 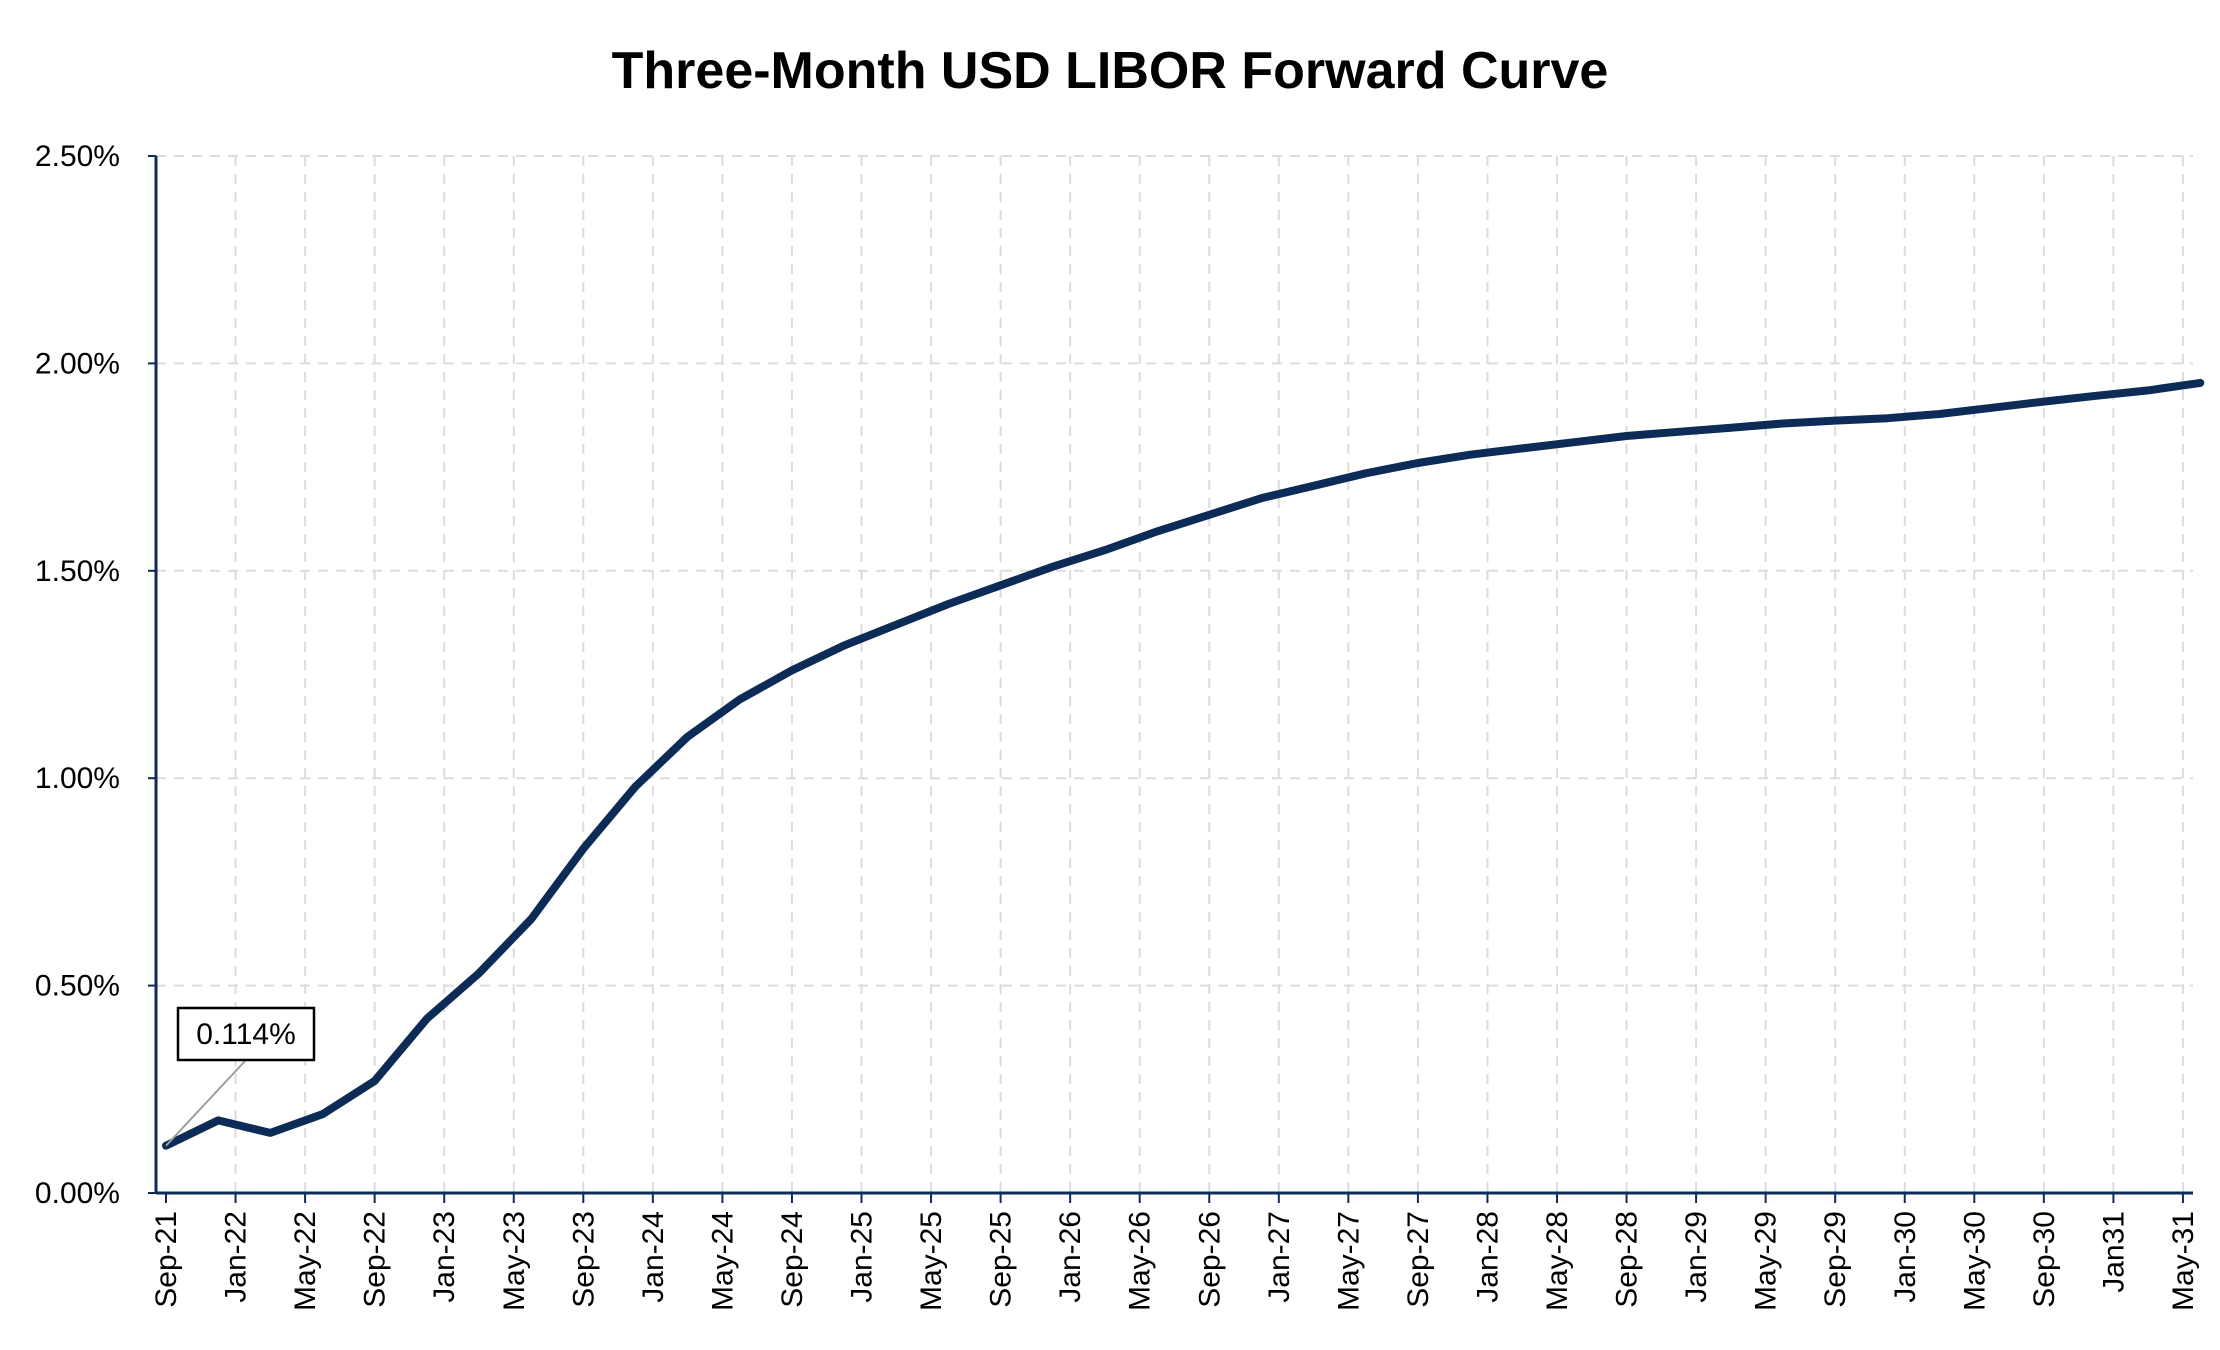 I want to click on x-tick-label: May-26, so click(x=1140, y=1261).